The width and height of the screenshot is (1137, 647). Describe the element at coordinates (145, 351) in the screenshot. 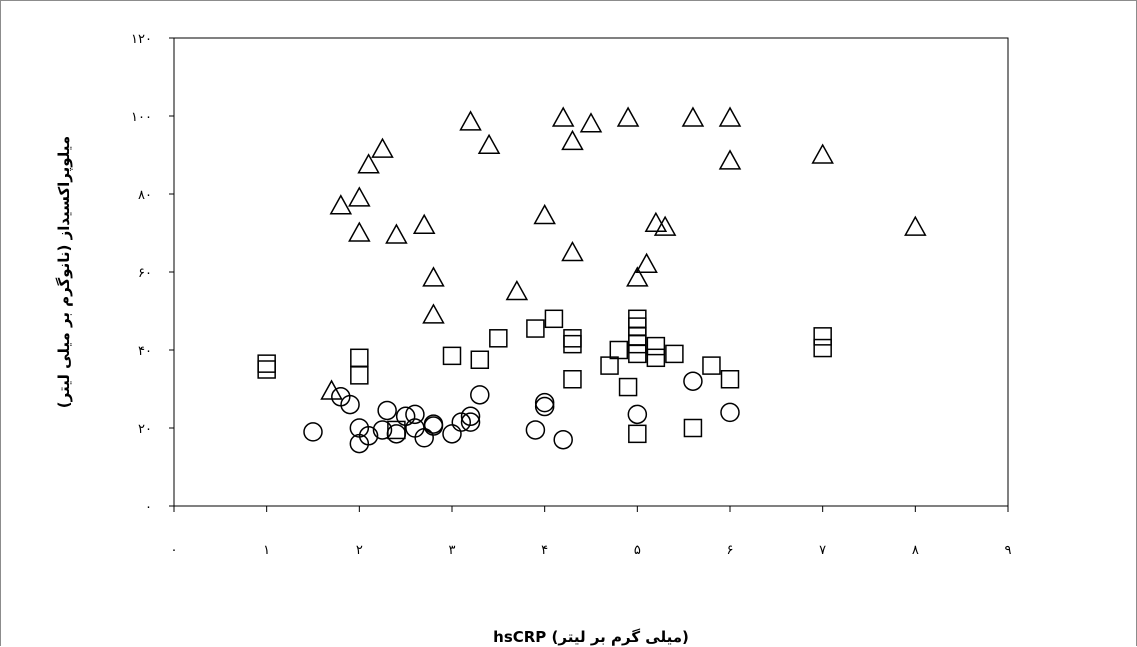

I see `y-tick-label: ۴۰` at that location.